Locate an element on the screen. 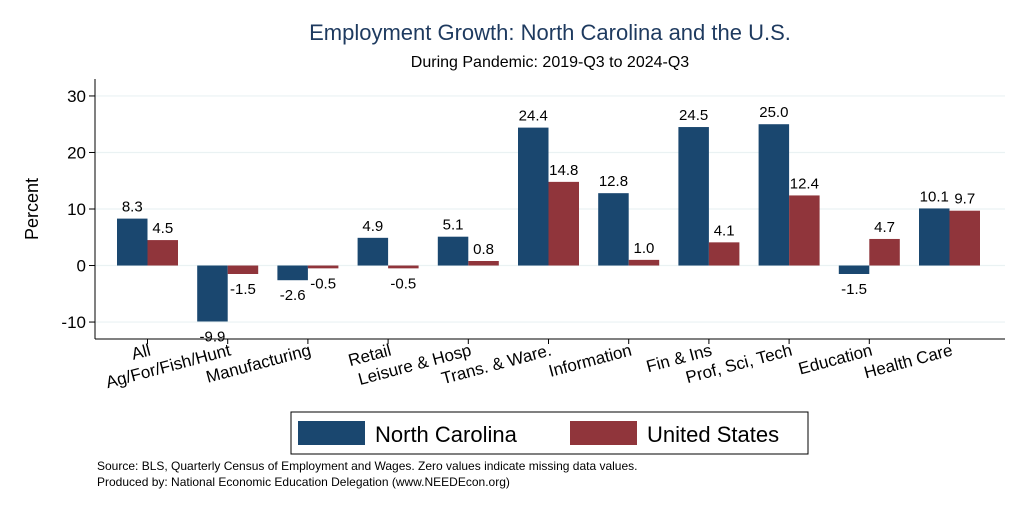 The height and width of the screenshot is (512, 1024). legend-label: United States is located at coordinates (713, 434).